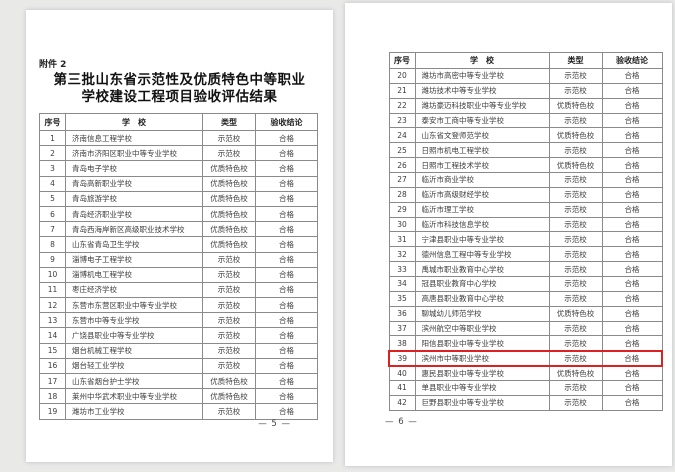  I want to click on page-number-5: — 5 —, so click(274, 424).